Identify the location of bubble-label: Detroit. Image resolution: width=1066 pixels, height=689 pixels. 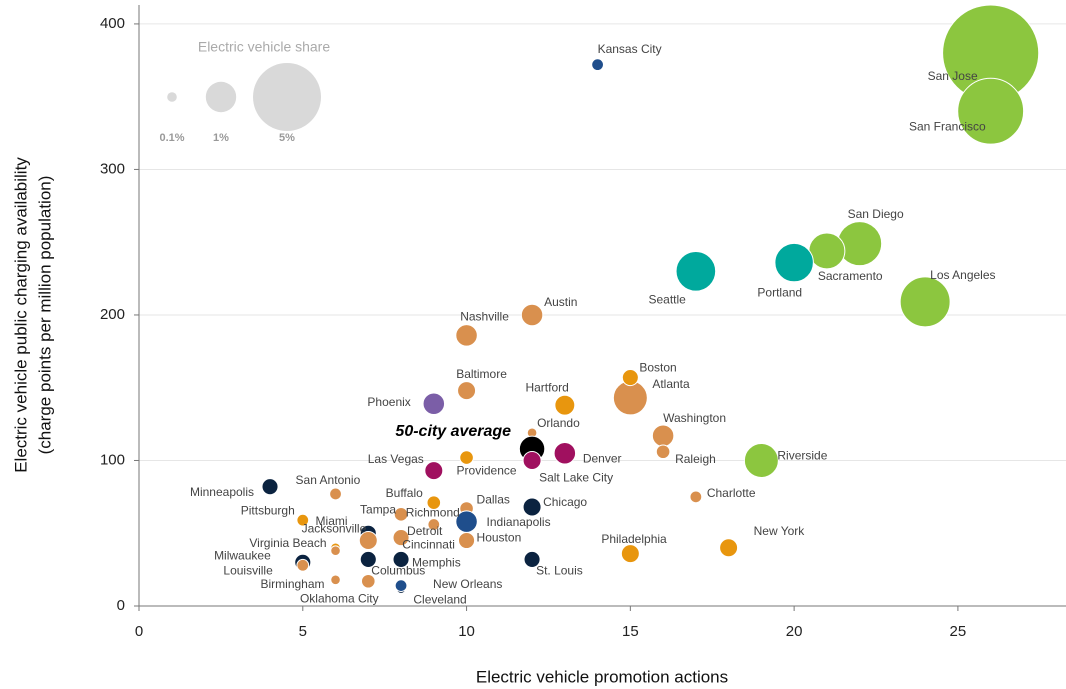
(425, 531).